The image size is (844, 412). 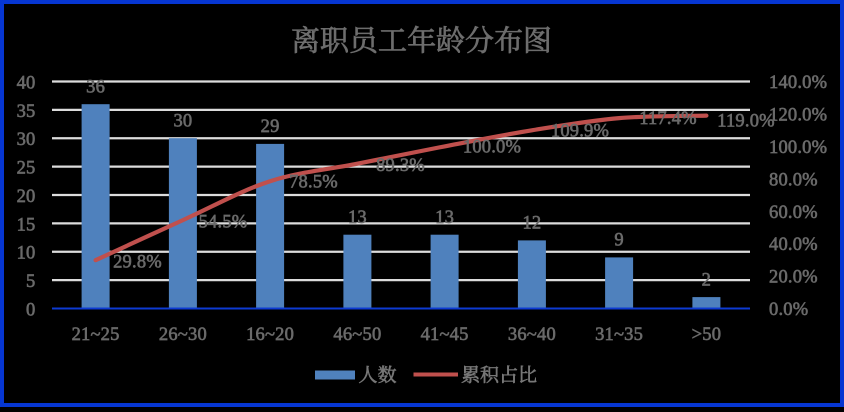 What do you see at coordinates (137, 263) in the screenshot?
I see `svg-text: 29.8%` at bounding box center [137, 263].